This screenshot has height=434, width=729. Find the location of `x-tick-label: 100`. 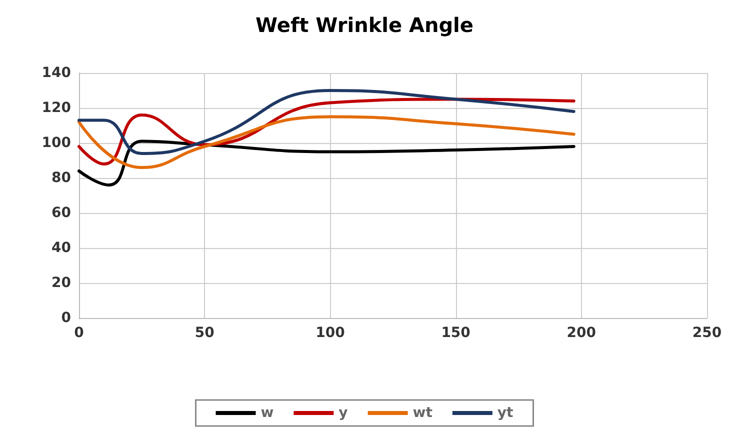

x-tick-label: 100 is located at coordinates (331, 333).